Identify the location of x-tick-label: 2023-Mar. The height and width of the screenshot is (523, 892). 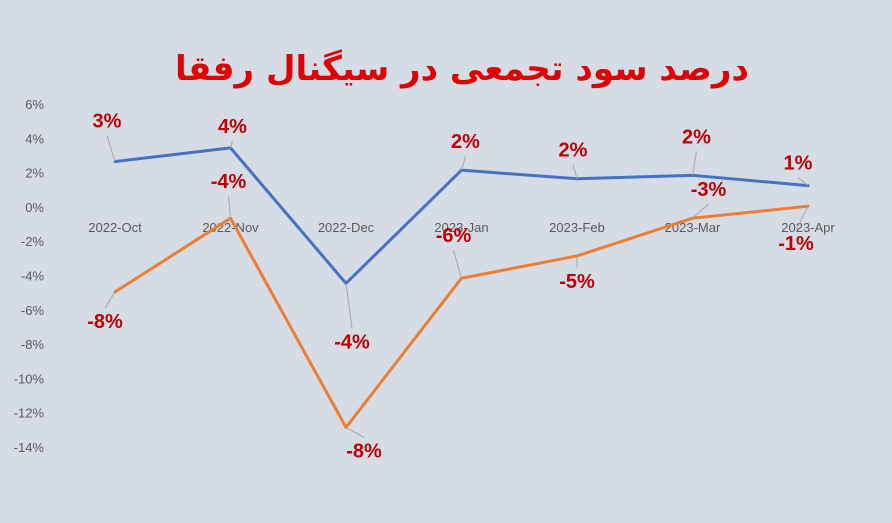
(693, 227).